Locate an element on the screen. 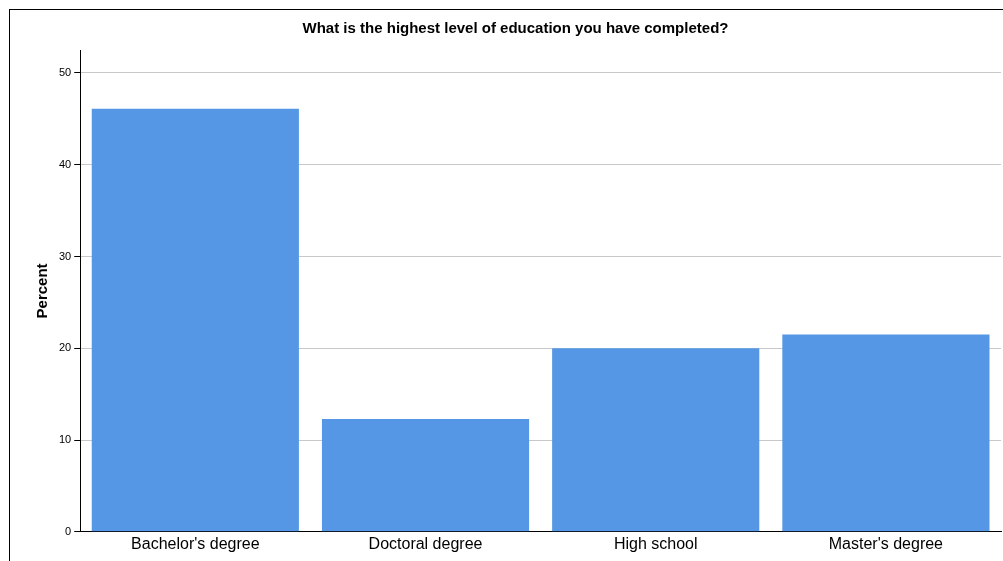 The height and width of the screenshot is (561, 1003). y-tick-label: 10 is located at coordinates (65, 439).